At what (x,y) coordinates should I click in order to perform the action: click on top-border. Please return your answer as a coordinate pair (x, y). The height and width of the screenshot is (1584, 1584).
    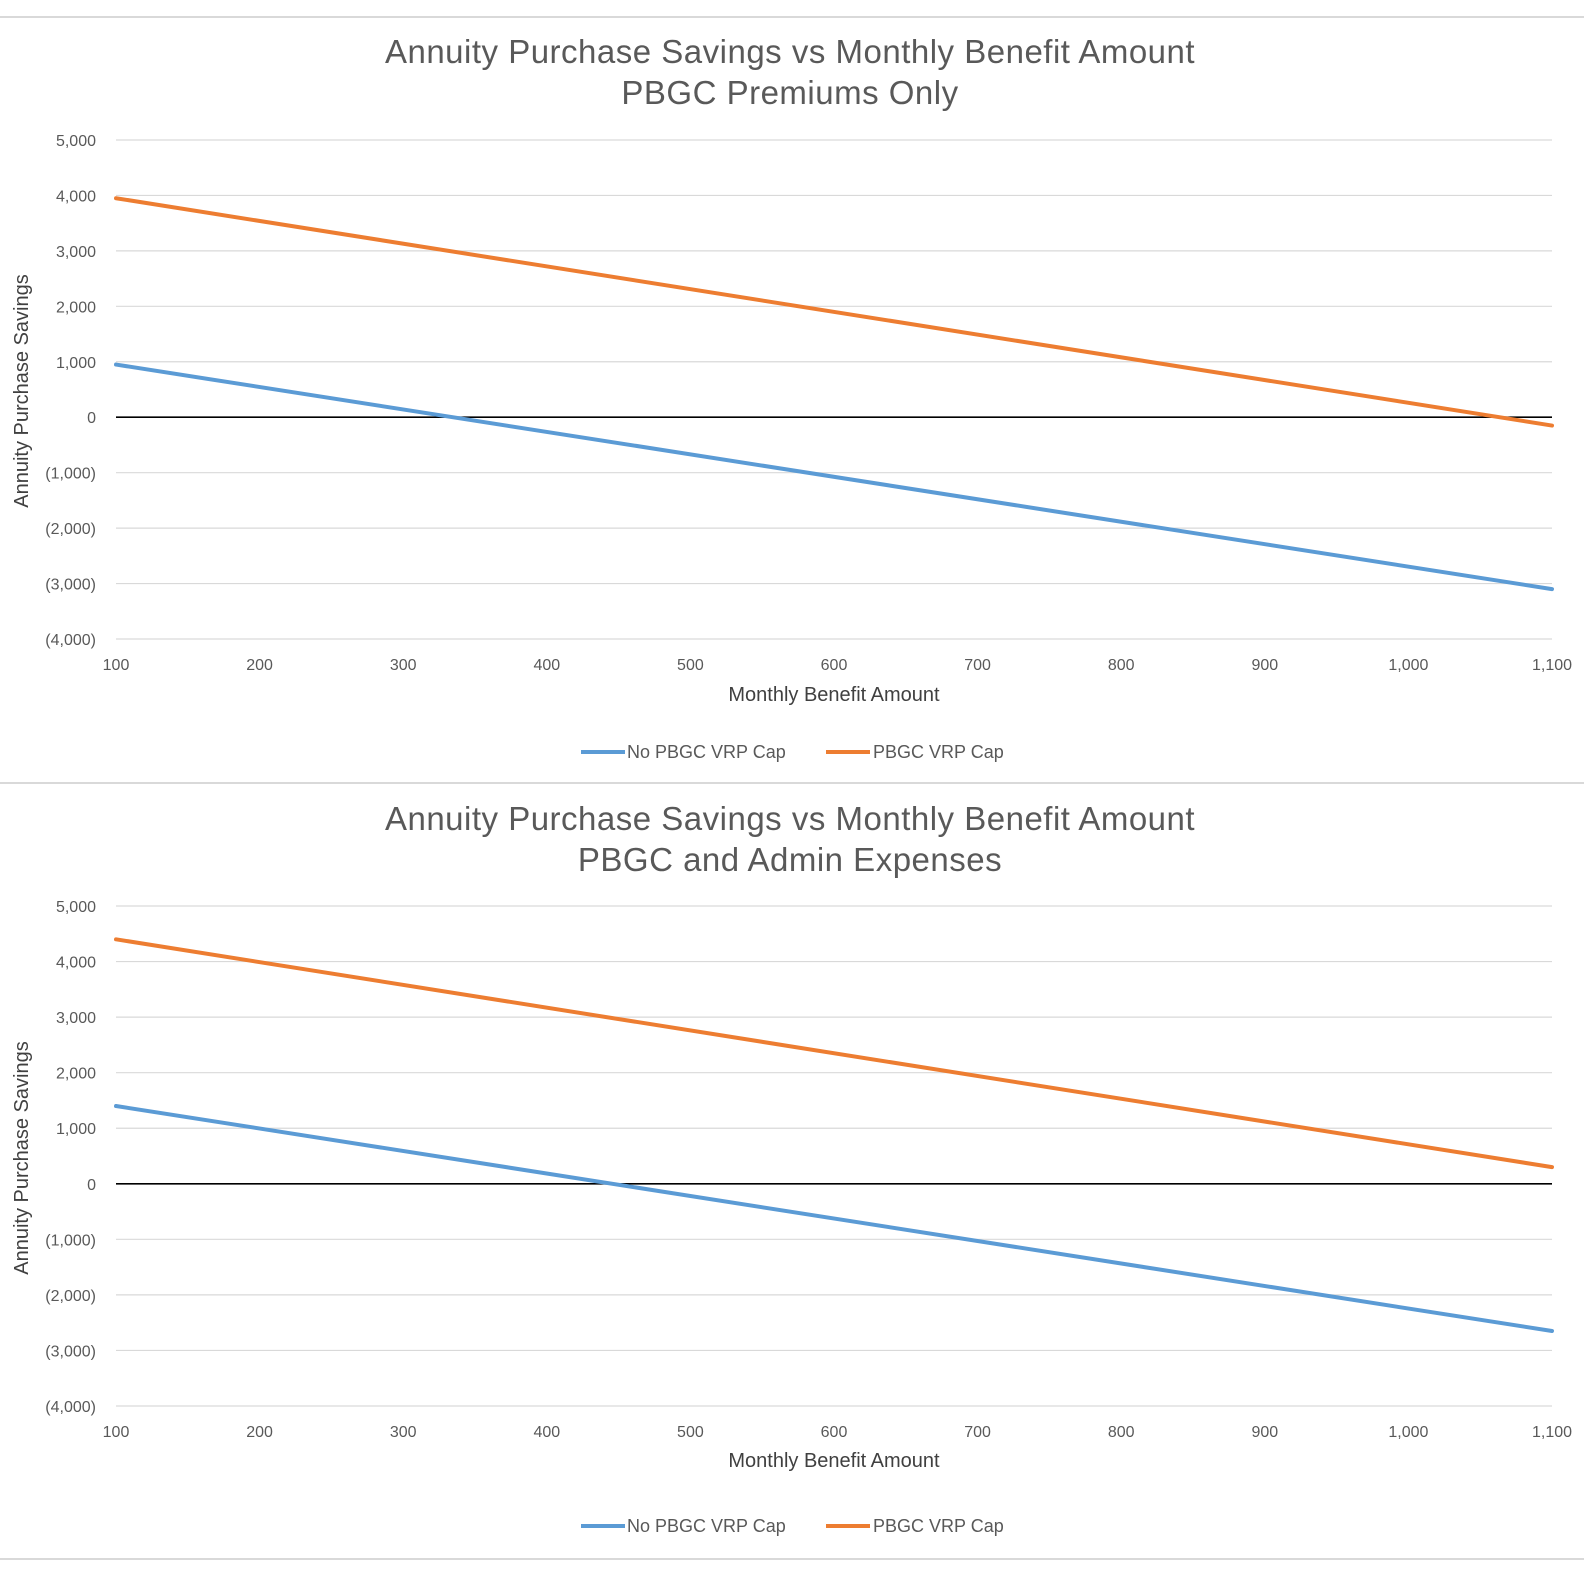
    Looking at the image, I should click on (792, 17).